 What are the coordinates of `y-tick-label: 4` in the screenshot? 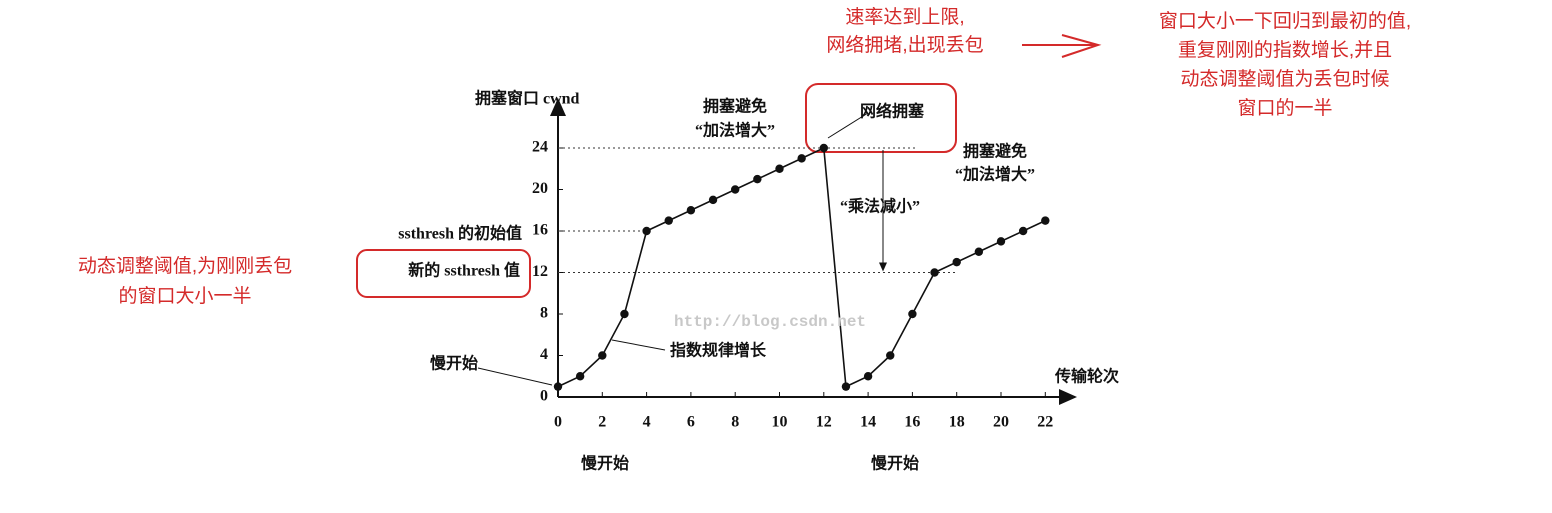 It's located at (544, 354).